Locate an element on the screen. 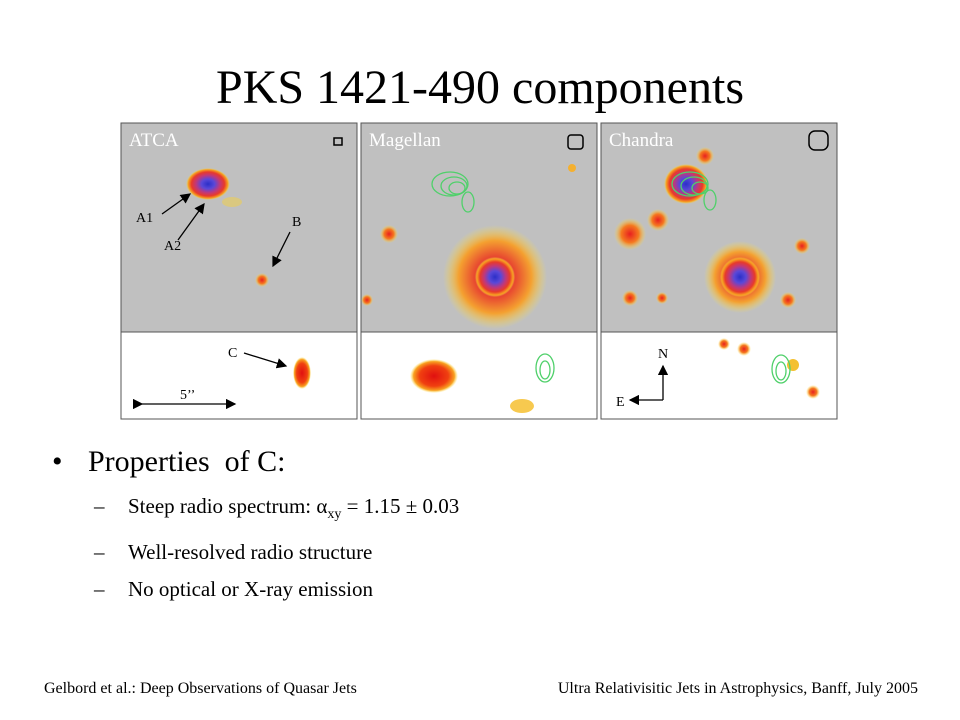  sub-bullet: – No optical or X-ray emission is located at coordinates (255, 589).